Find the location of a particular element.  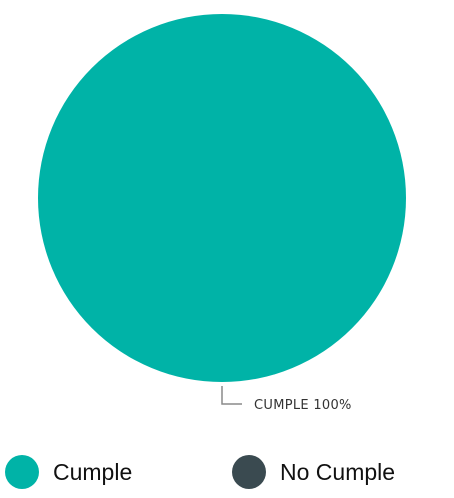

data-label-leader-line is located at coordinates (231, 395).